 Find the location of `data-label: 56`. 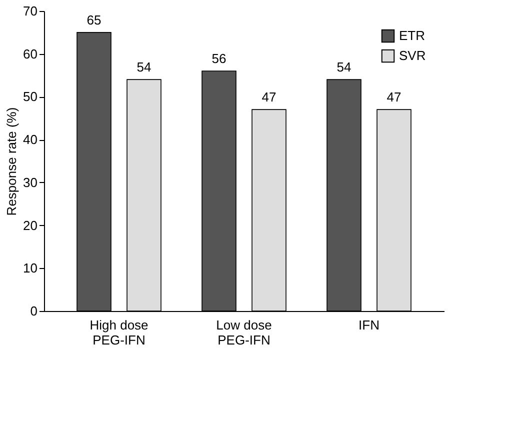

data-label: 56 is located at coordinates (219, 58).